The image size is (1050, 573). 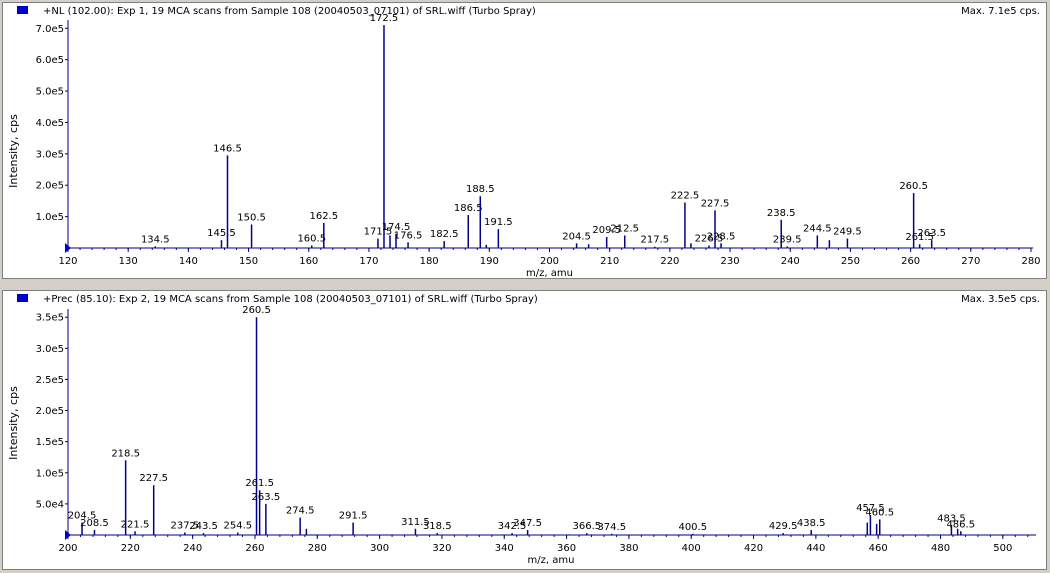 I want to click on peak-label: 342.5, so click(x=512, y=526).